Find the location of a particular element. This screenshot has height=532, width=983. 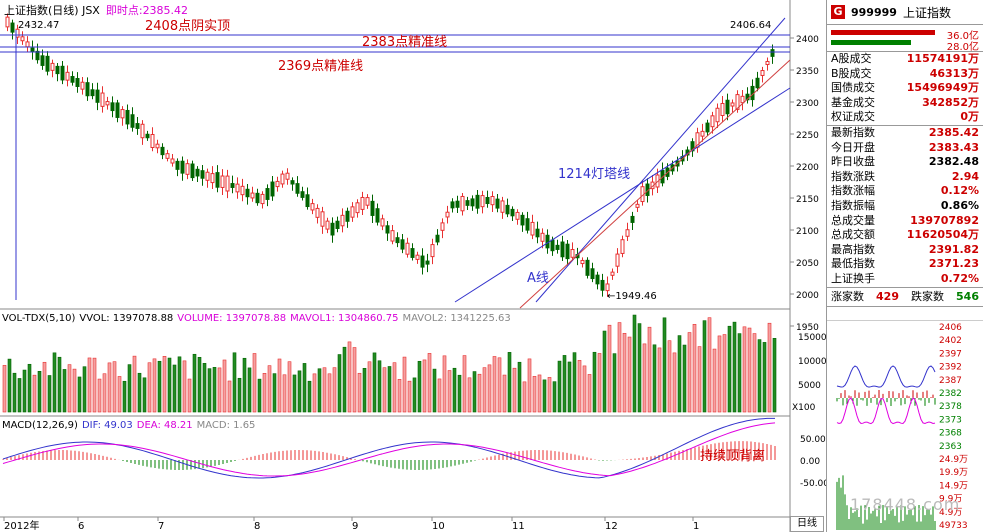

time-tick: 1 is located at coordinates (696, 526).